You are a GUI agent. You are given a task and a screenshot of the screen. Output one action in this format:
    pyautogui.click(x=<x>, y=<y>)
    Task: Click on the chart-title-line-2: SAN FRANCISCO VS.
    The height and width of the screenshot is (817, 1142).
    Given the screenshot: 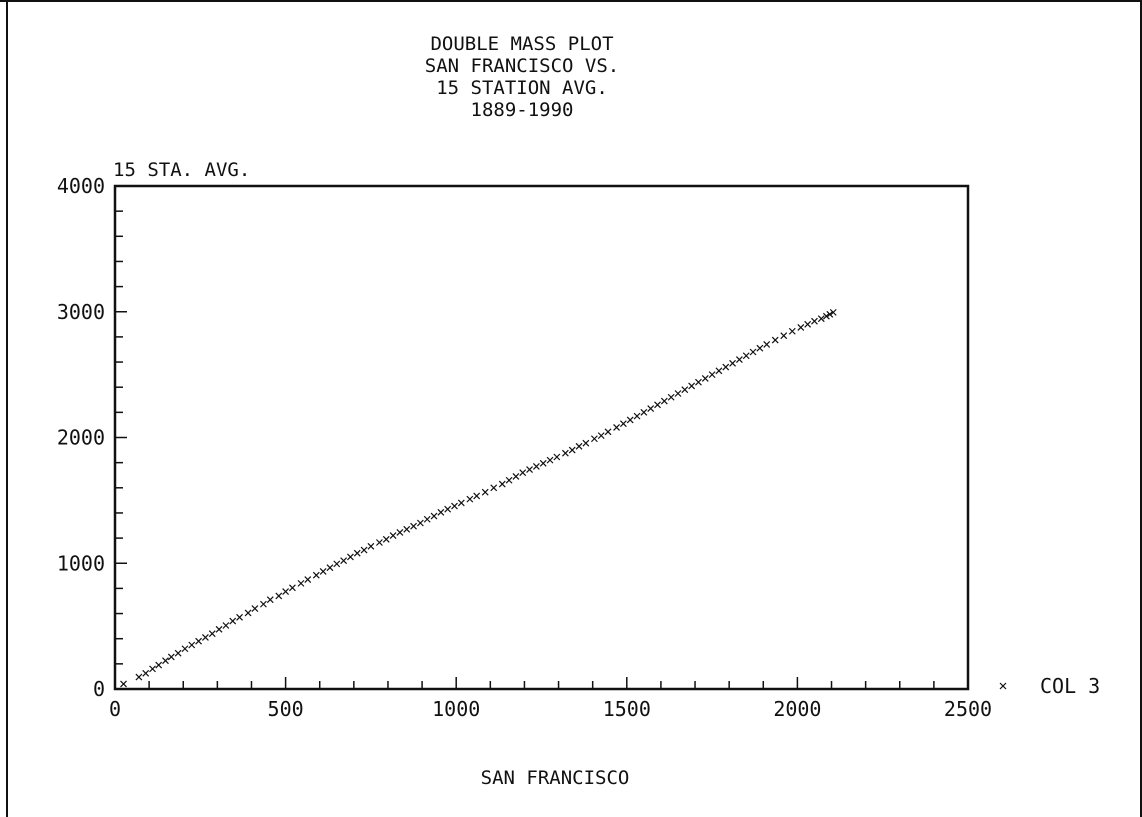 What is the action you would take?
    pyautogui.click(x=522, y=66)
    